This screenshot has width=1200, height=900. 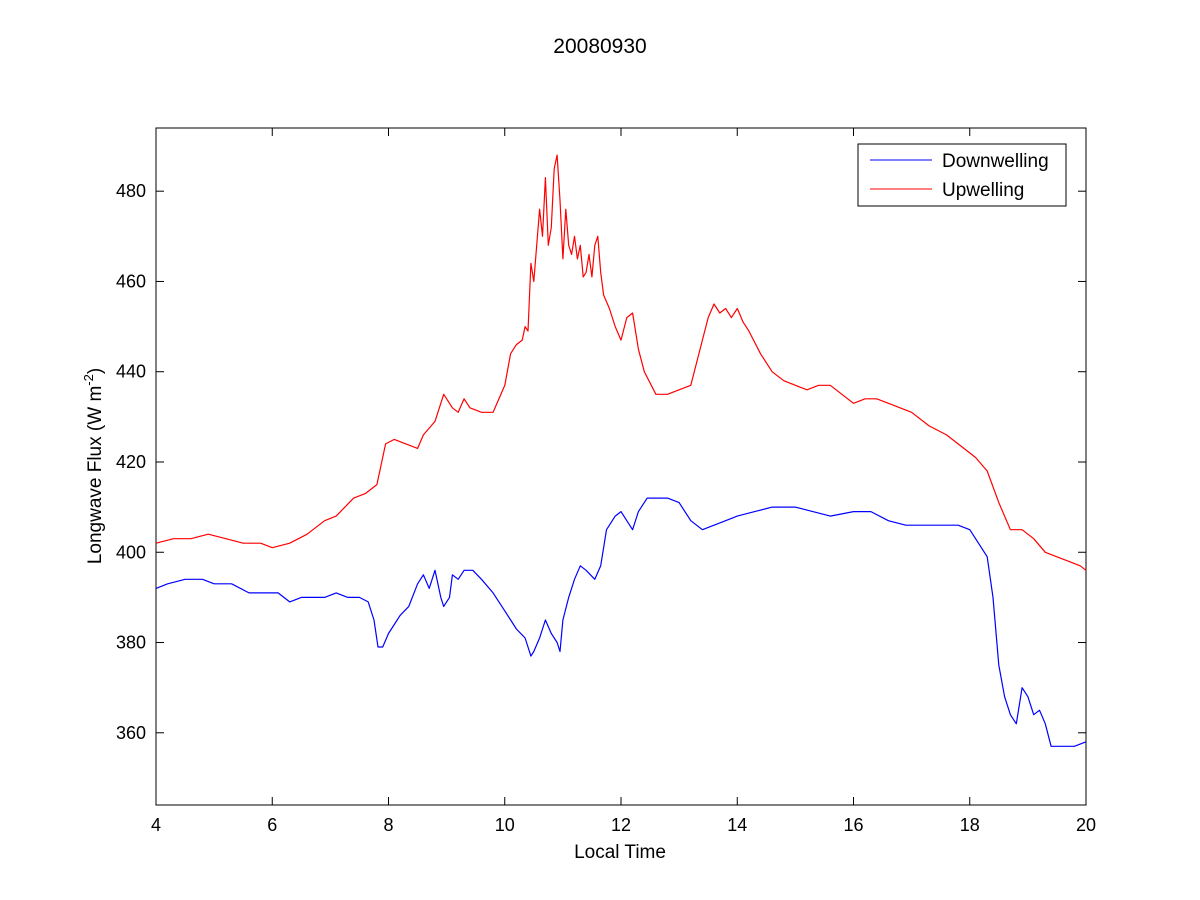 What do you see at coordinates (1086, 825) in the screenshot?
I see `x-tick-label: 20` at bounding box center [1086, 825].